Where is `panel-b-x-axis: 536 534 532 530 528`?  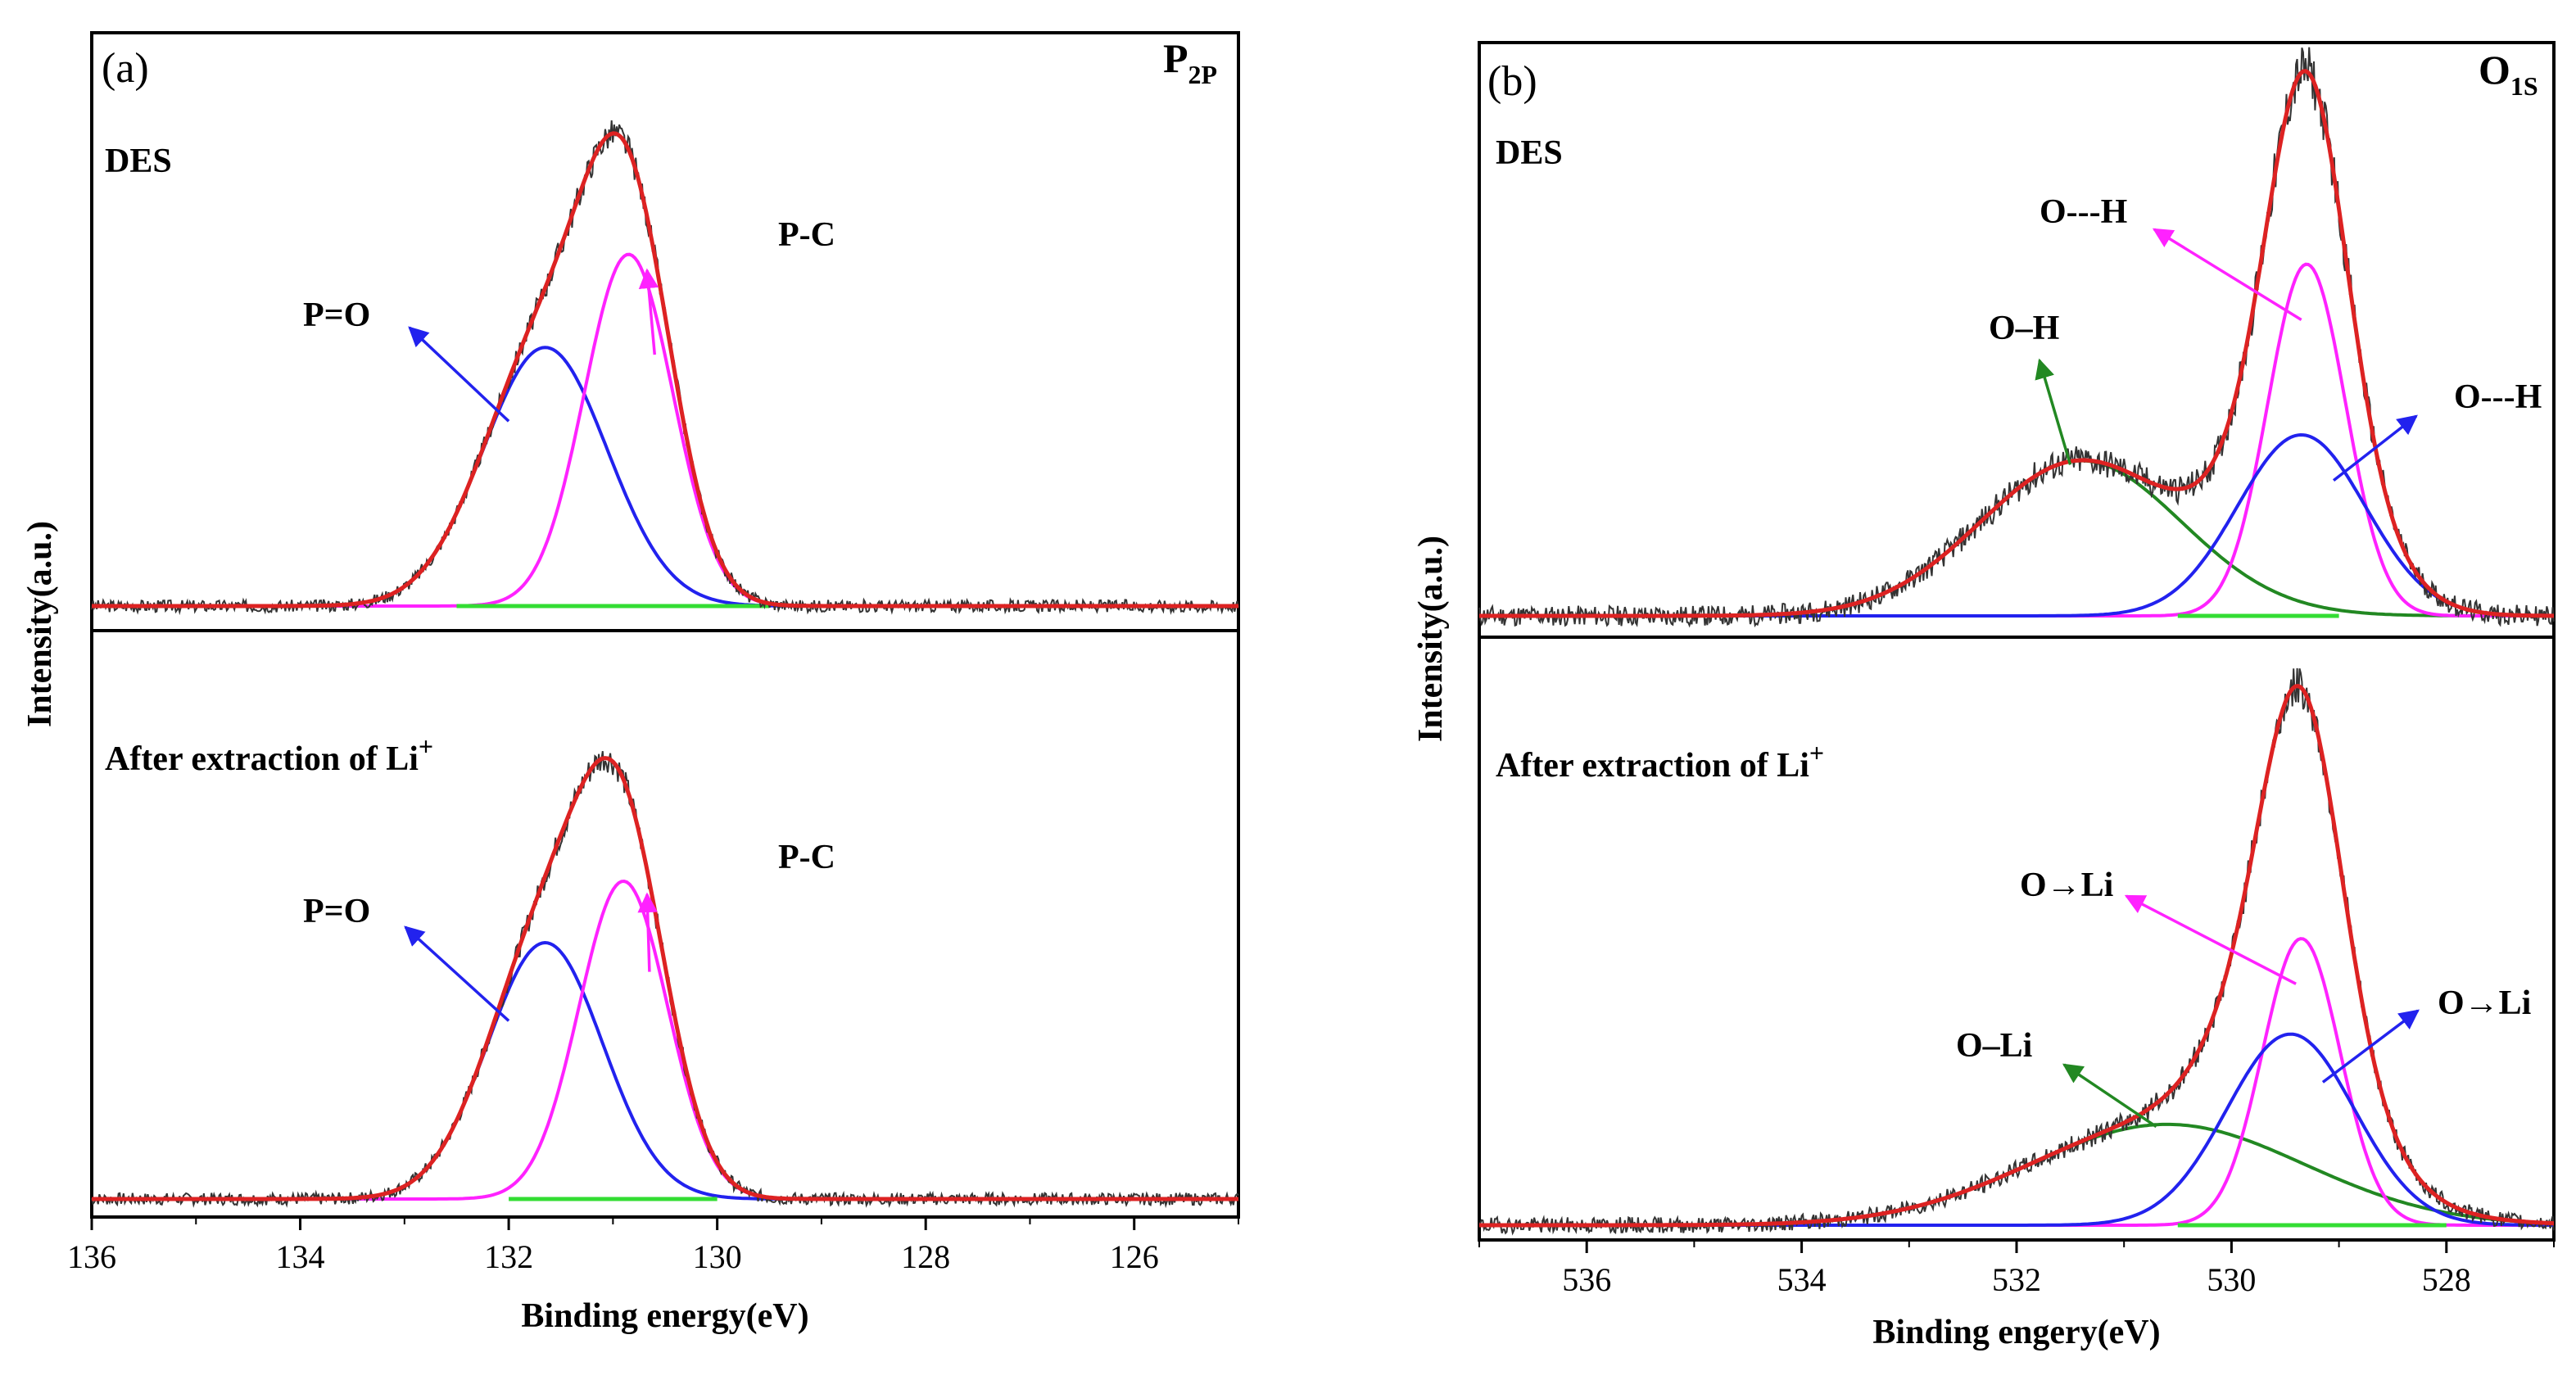 panel-b-x-axis: 536 534 532 530 528 is located at coordinates (2016, 1269).